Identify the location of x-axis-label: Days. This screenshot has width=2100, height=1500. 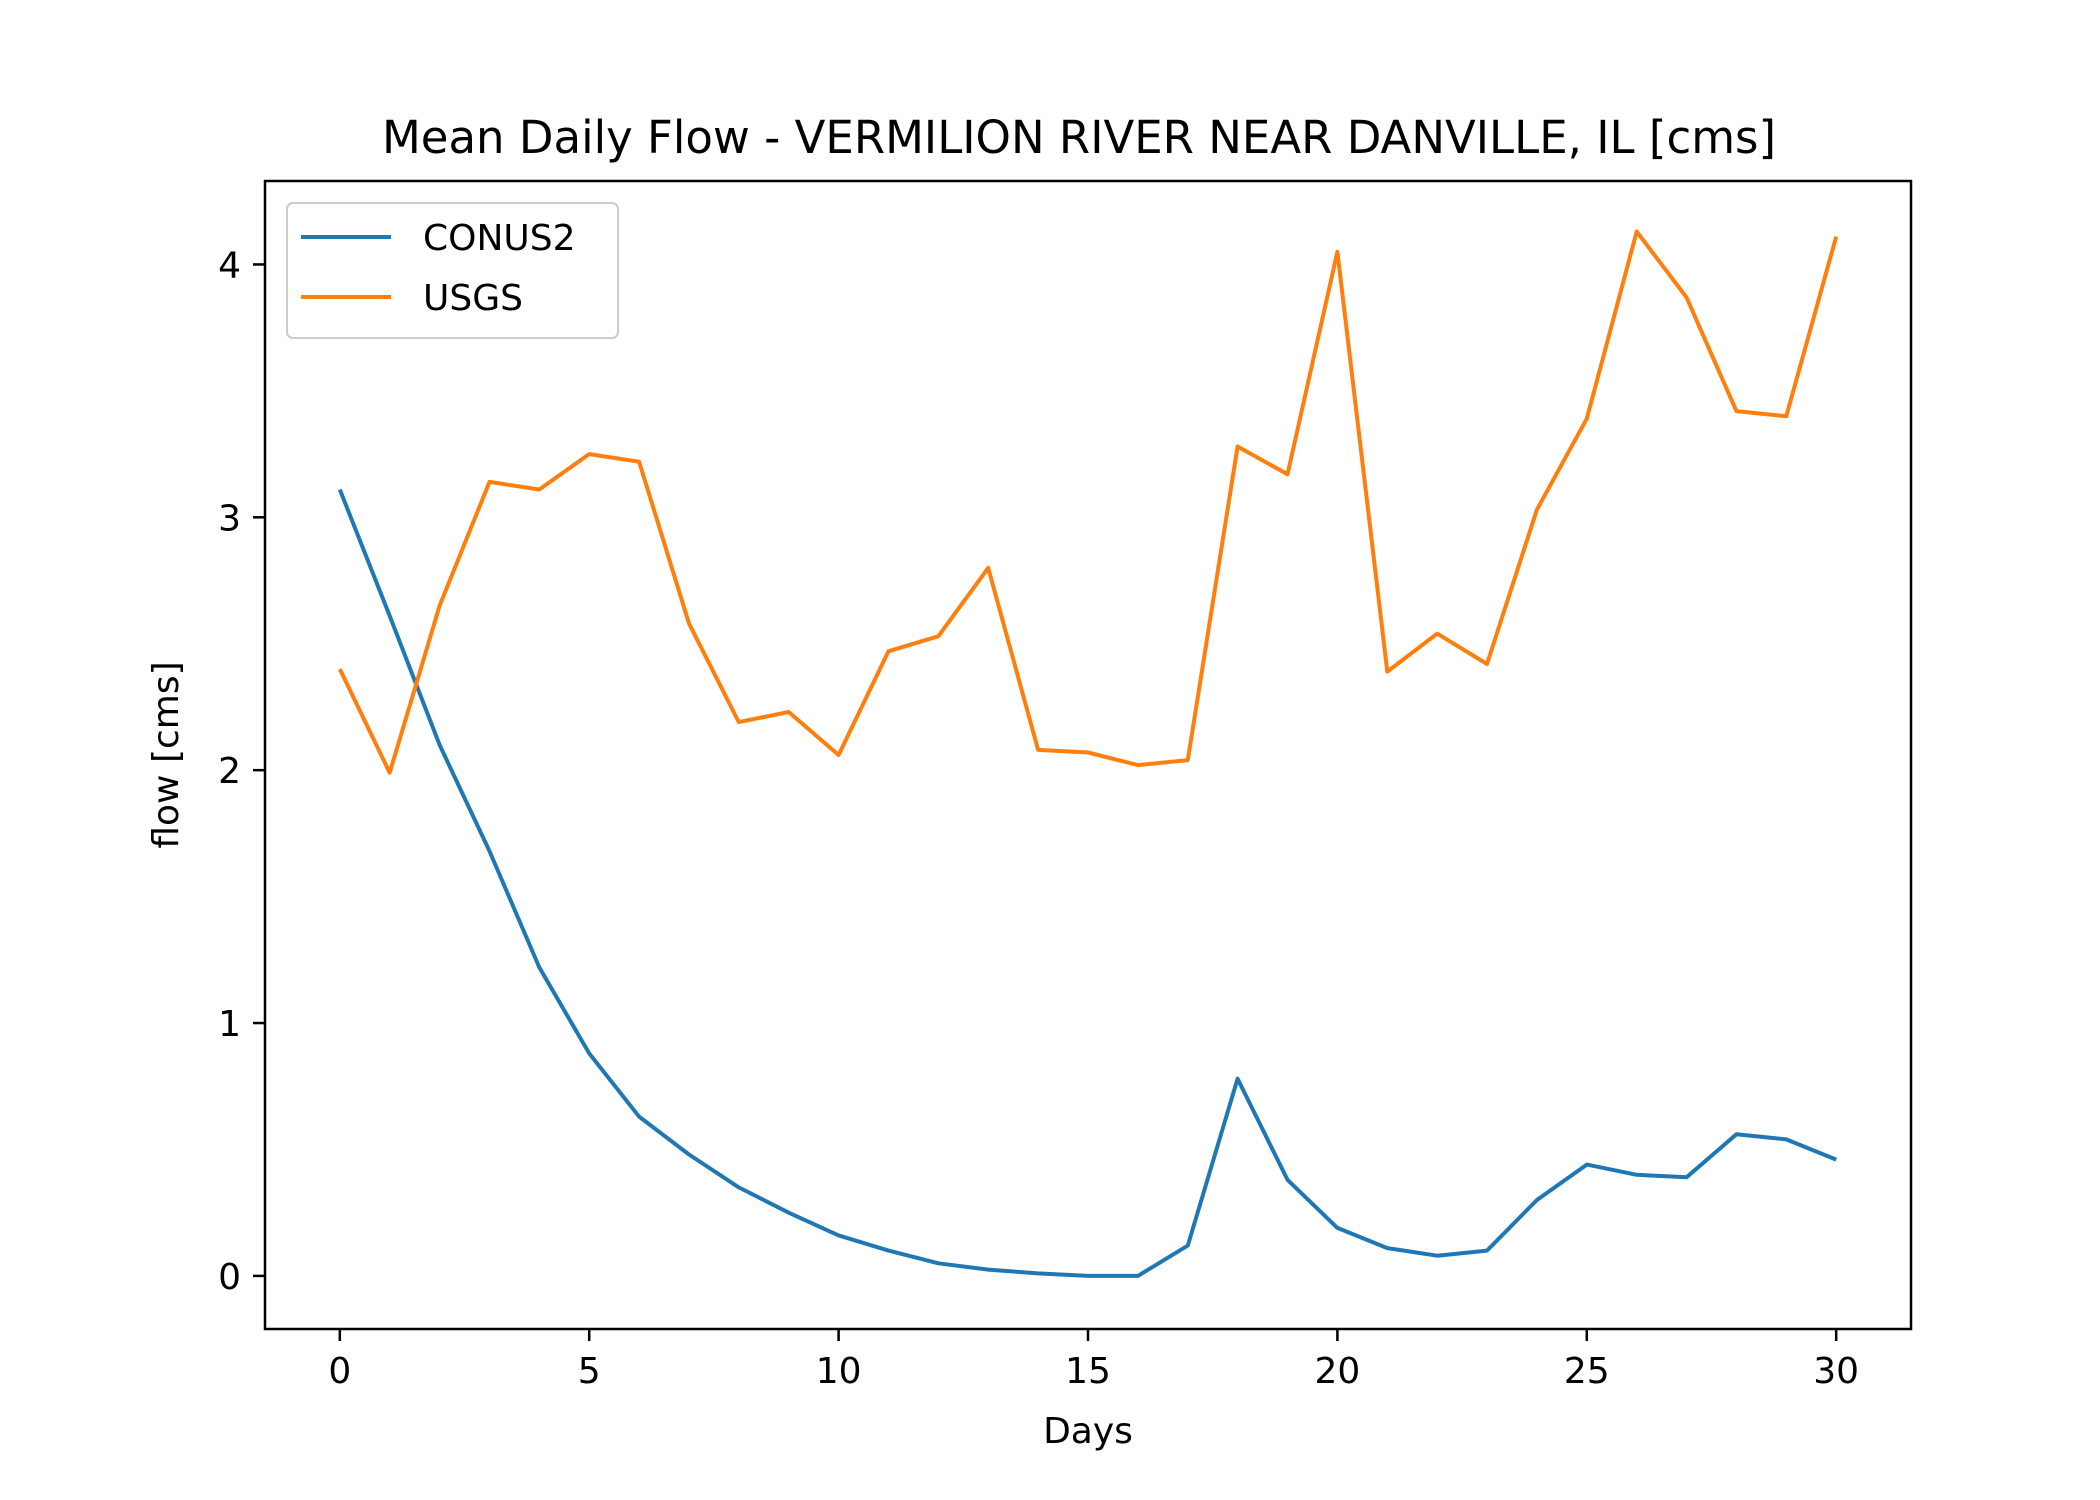
(1088, 1431).